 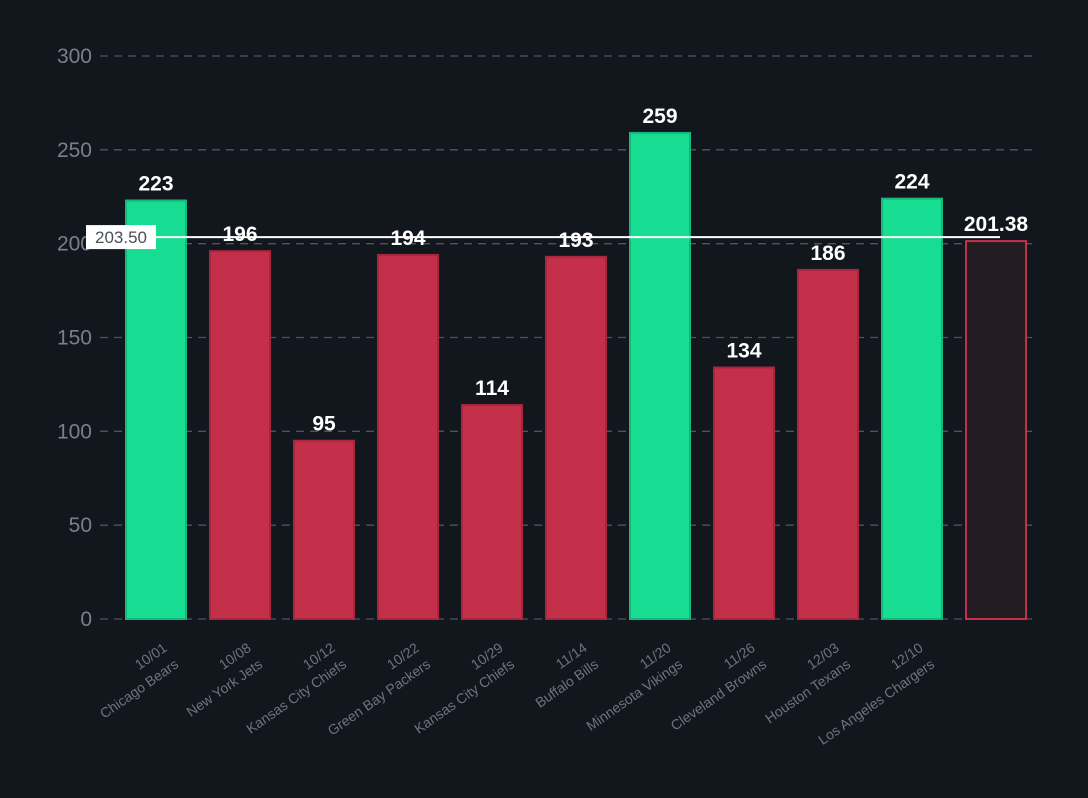 What do you see at coordinates (74, 338) in the screenshot?
I see `y-tick-label: 150` at bounding box center [74, 338].